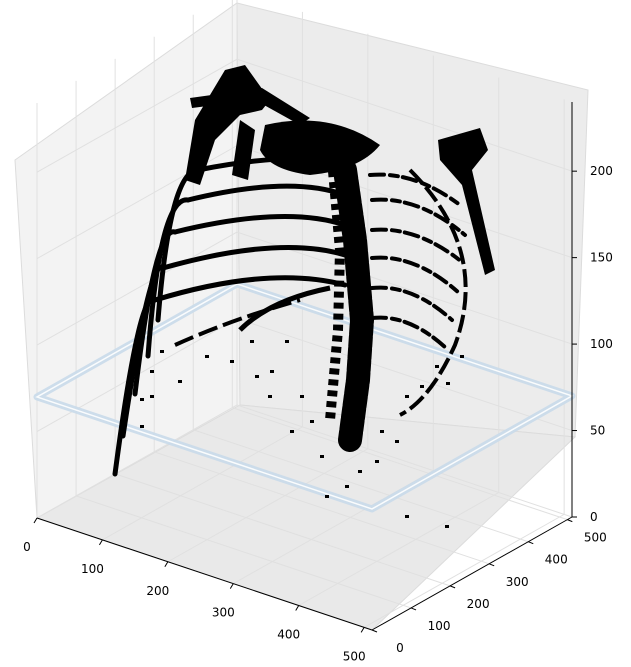 The width and height of the screenshot is (631, 667). I want to click on z-tick-label: 100, so click(601, 344).